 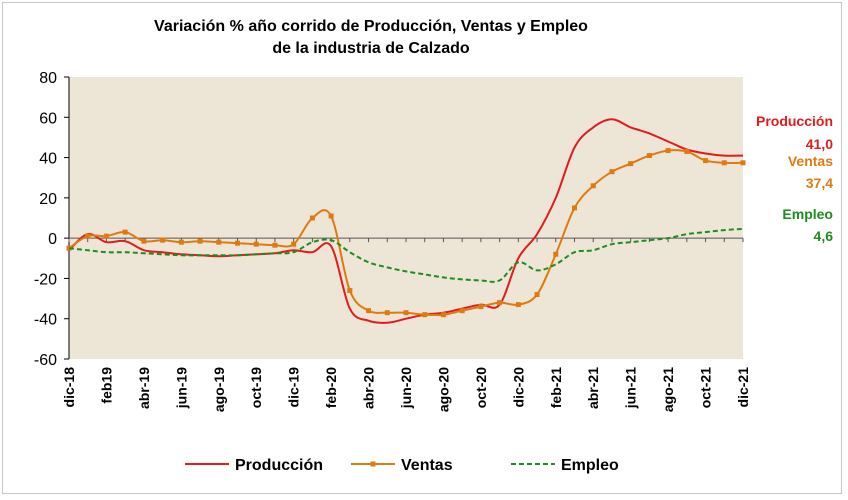 I want to click on y-tick-label: -20, so click(x=45, y=279).